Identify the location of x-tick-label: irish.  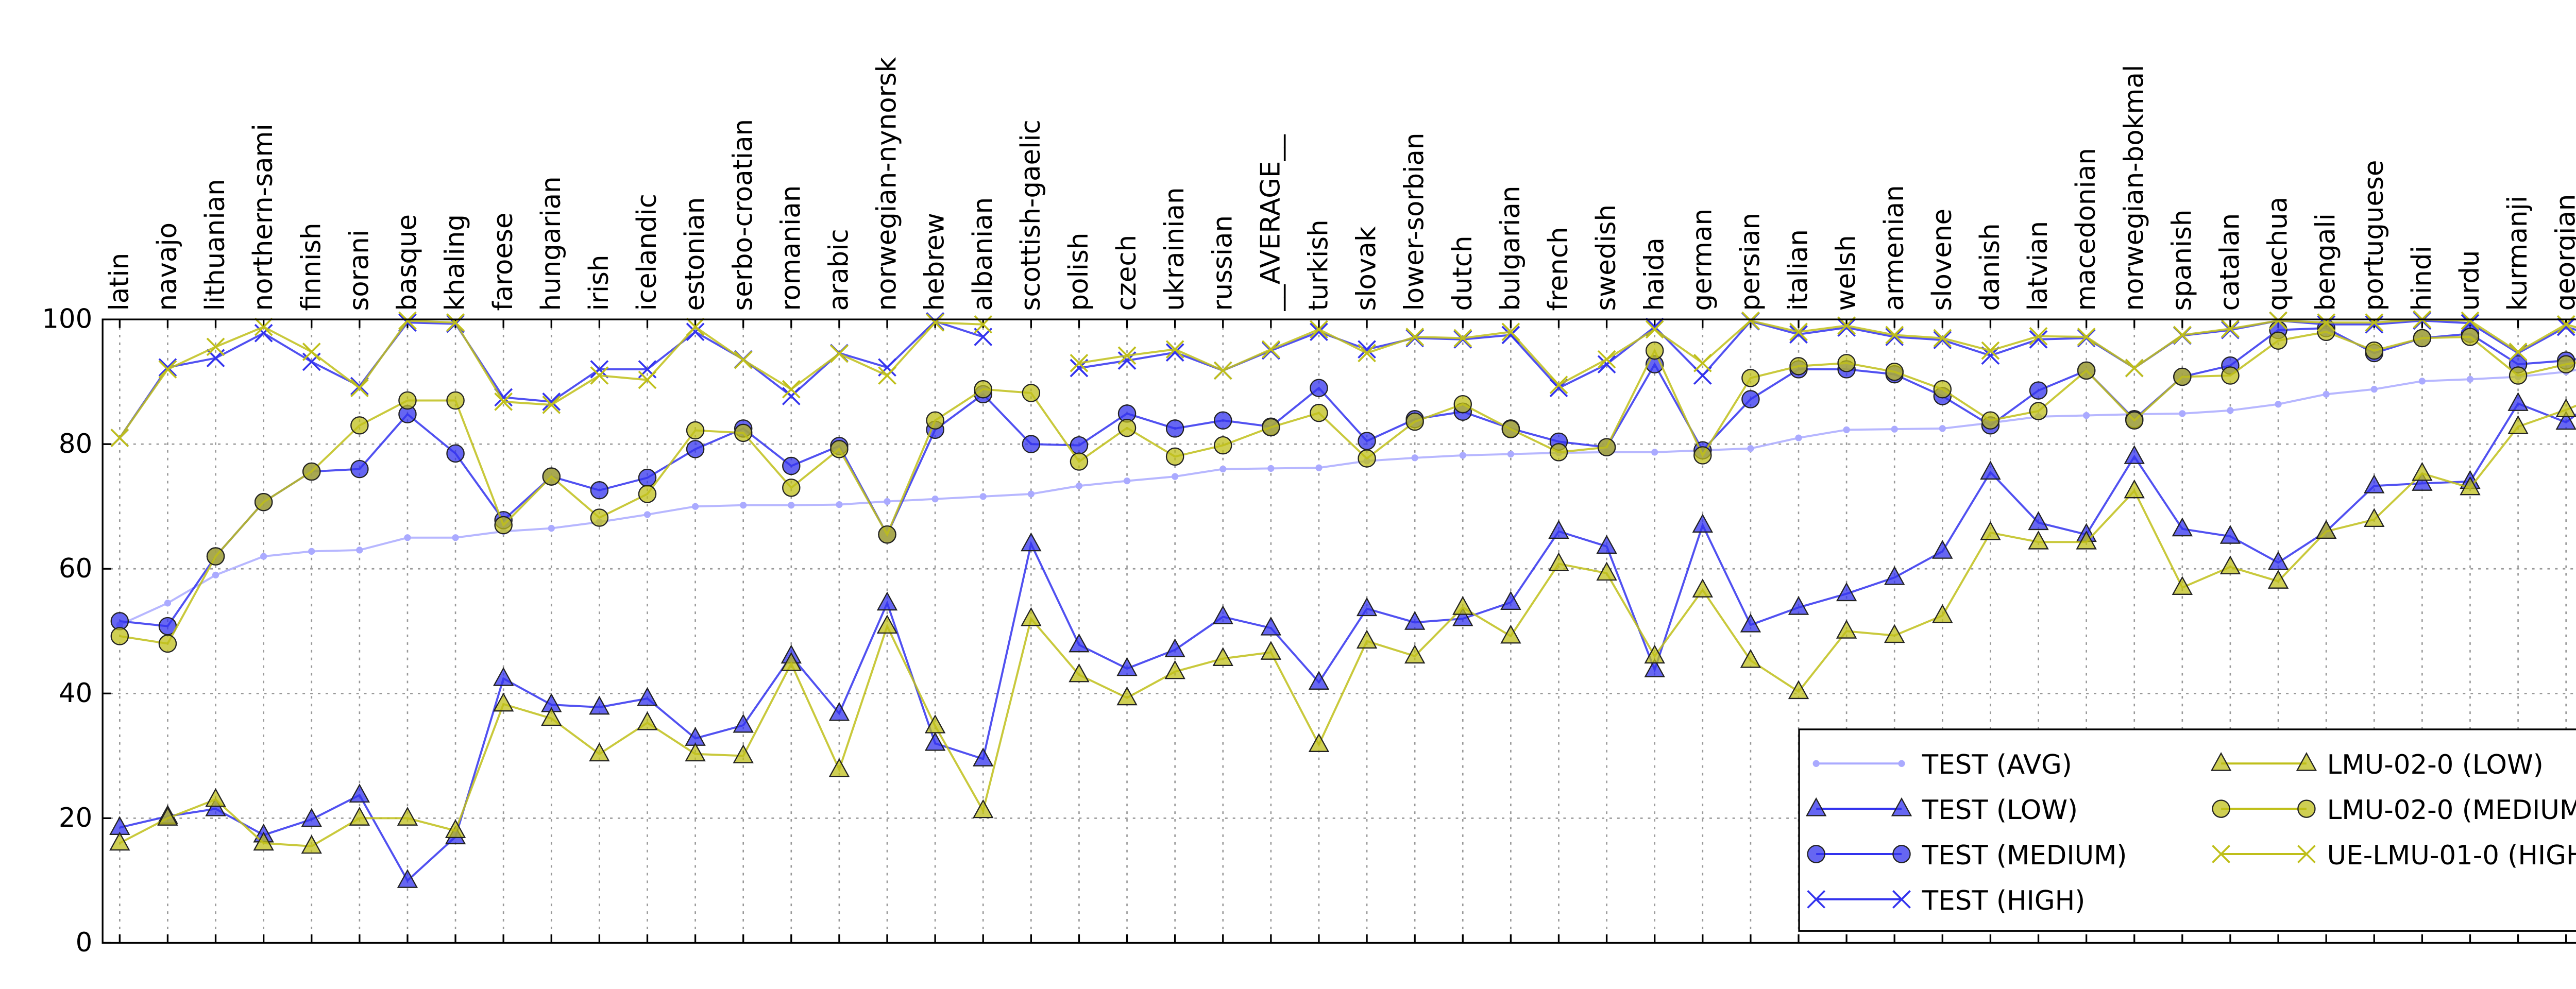
(600, 283).